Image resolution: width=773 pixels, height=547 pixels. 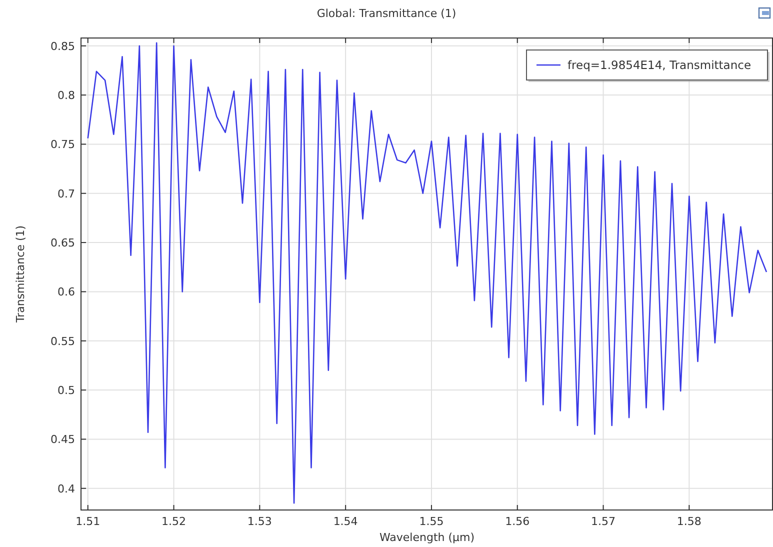 I want to click on x-tick-label: 1.58, so click(x=689, y=521).